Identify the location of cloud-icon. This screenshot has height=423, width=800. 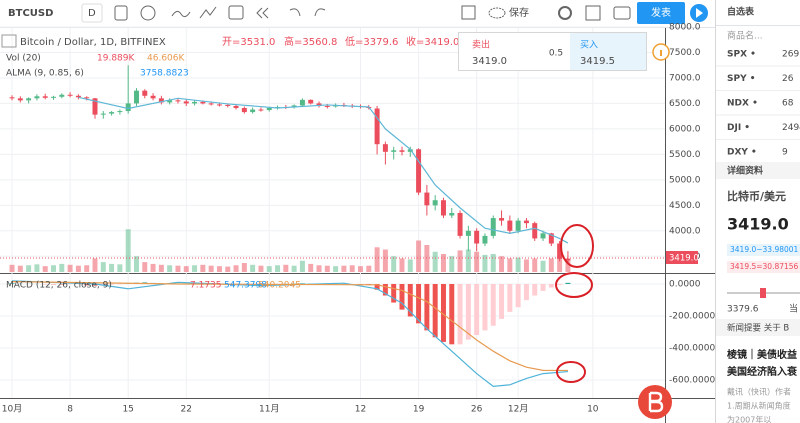
(497, 13).